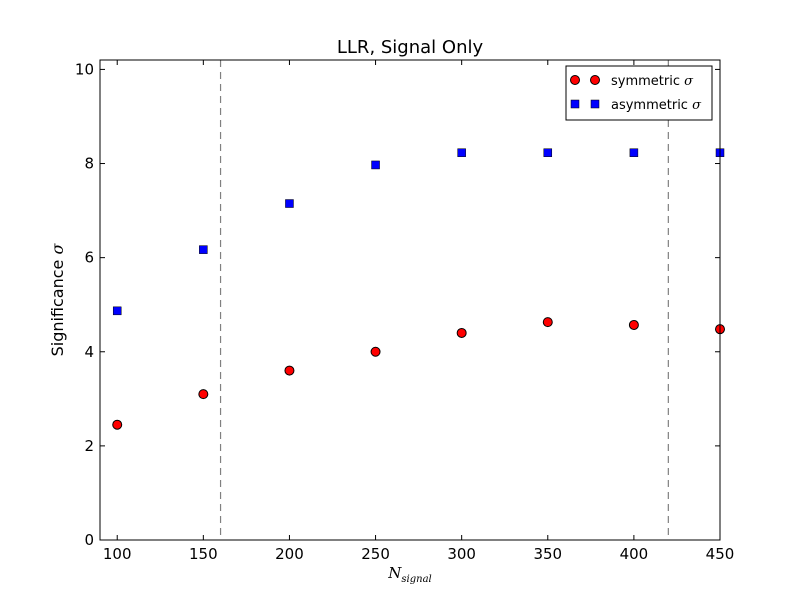 The image size is (800, 600). What do you see at coordinates (89, 258) in the screenshot?
I see `y-tick-label-6: 6` at bounding box center [89, 258].